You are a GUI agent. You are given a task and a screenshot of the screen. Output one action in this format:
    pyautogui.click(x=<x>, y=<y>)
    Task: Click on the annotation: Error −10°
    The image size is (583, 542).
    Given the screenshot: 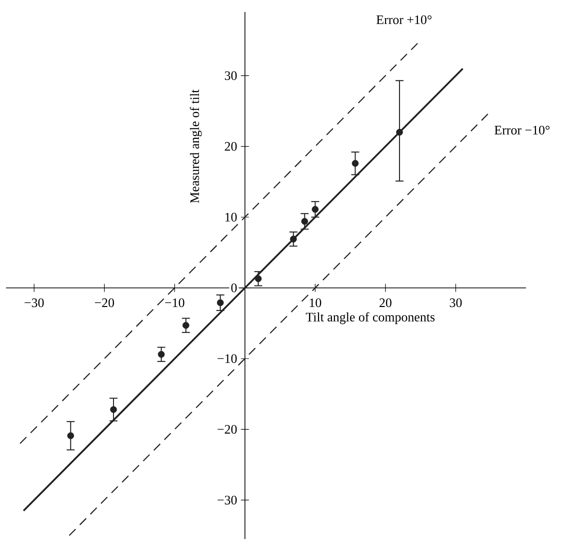 What is the action you would take?
    pyautogui.click(x=522, y=130)
    